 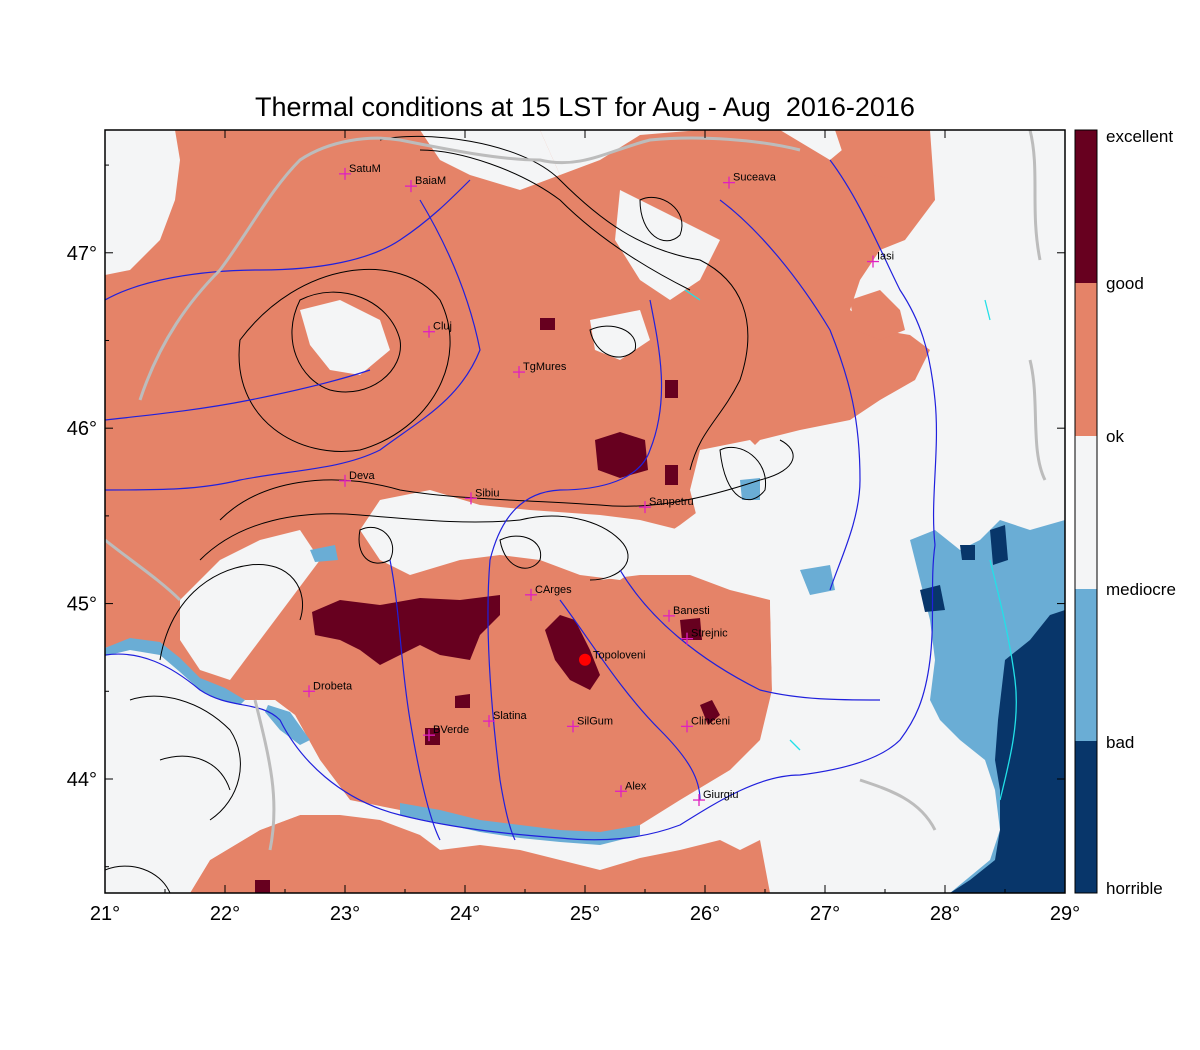 I want to click on river-prut, so click(x=883, y=352).